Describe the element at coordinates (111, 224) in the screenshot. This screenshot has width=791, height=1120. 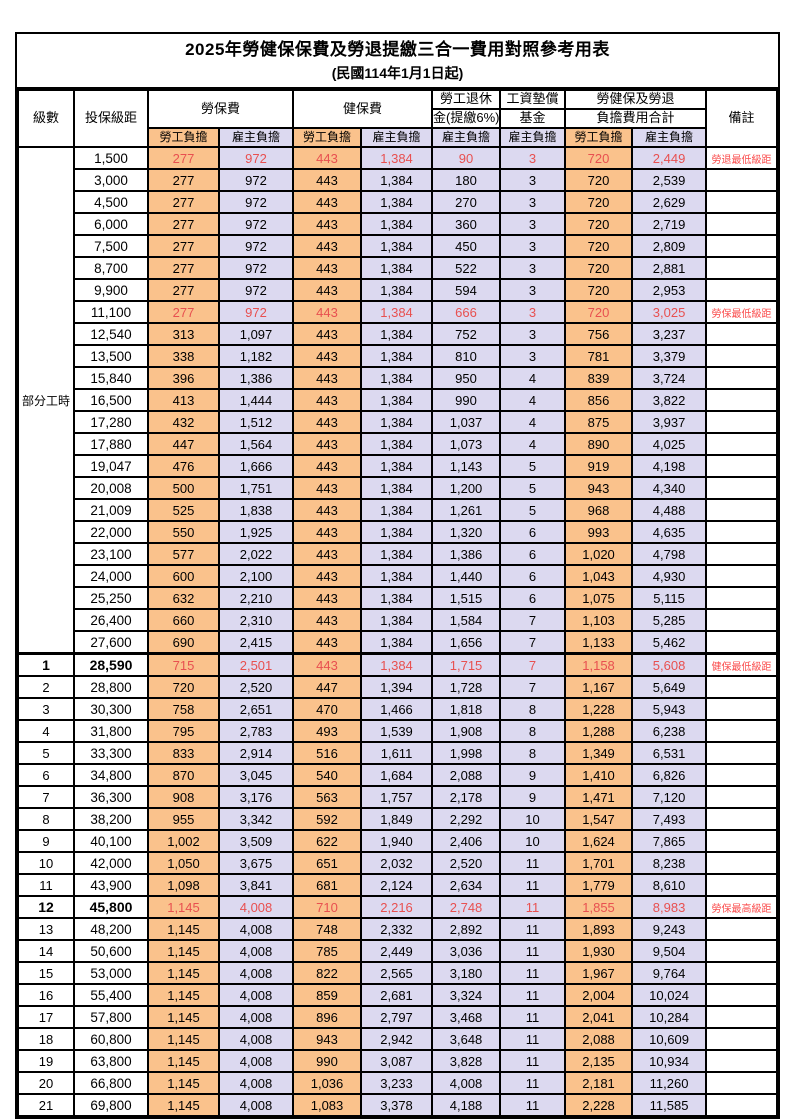
I see `bracket-cell: 6,000` at that location.